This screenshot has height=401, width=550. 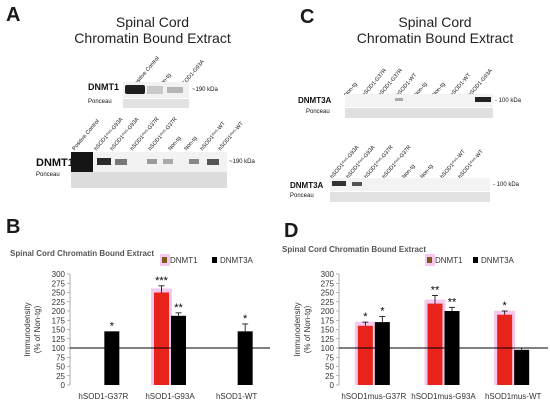 What do you see at coordinates (149, 180) in the screenshot?
I see `a2-ponceau-strip` at bounding box center [149, 180].